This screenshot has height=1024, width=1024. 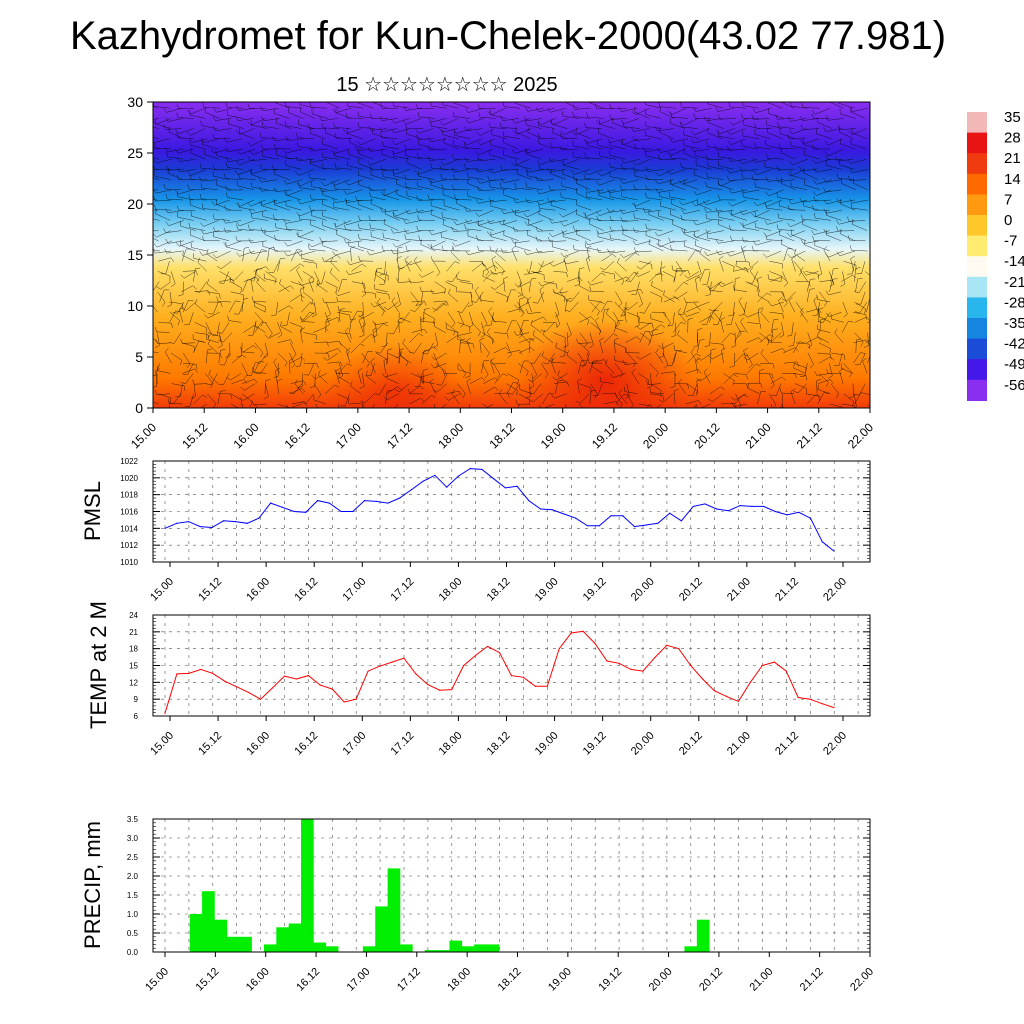 What do you see at coordinates (129, 478) in the screenshot?
I see `ytick-label: 1020` at bounding box center [129, 478].